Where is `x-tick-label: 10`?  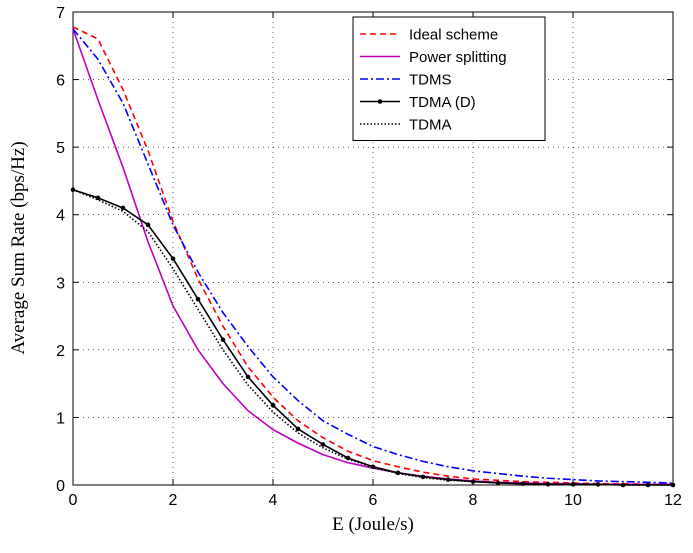
x-tick-label: 10 is located at coordinates (573, 500).